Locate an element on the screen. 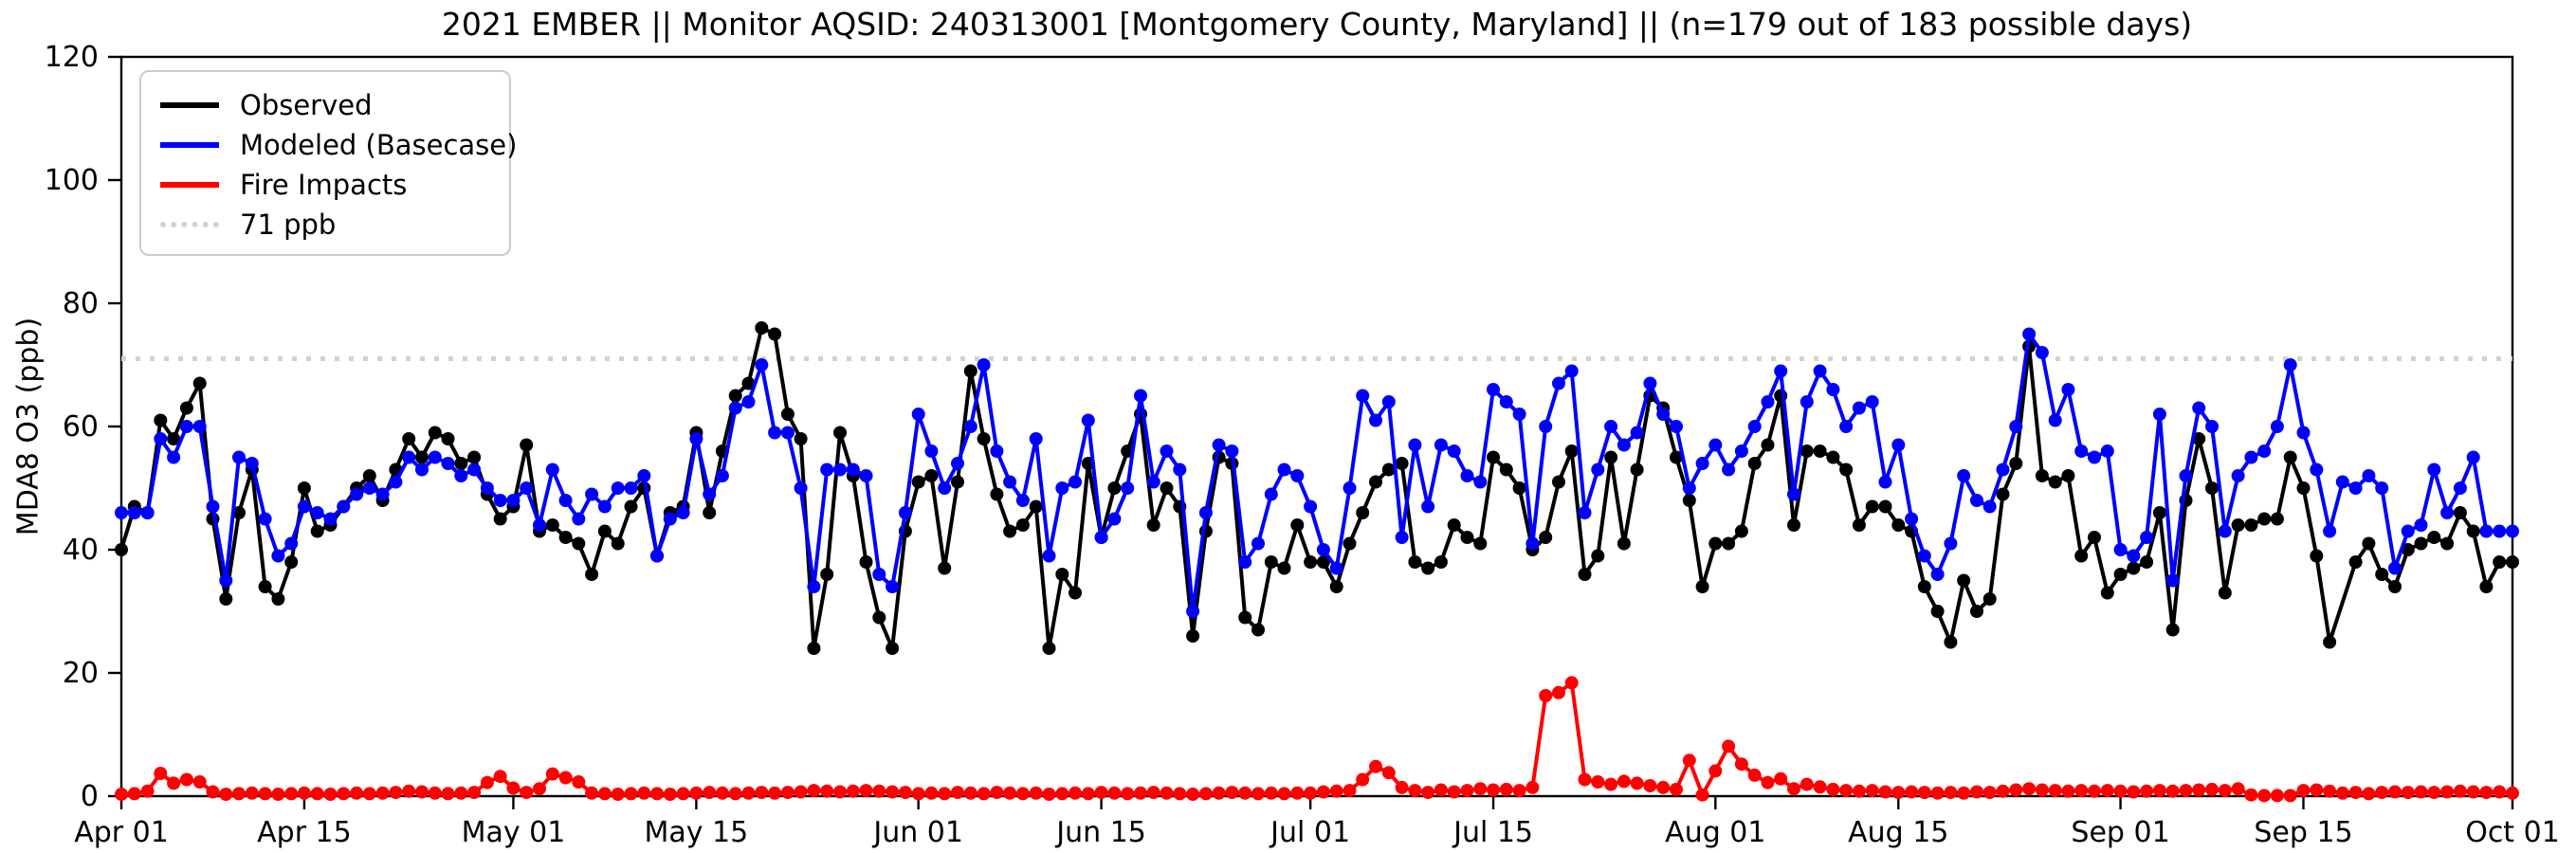  legend-label: 71 ppb is located at coordinates (288, 225).